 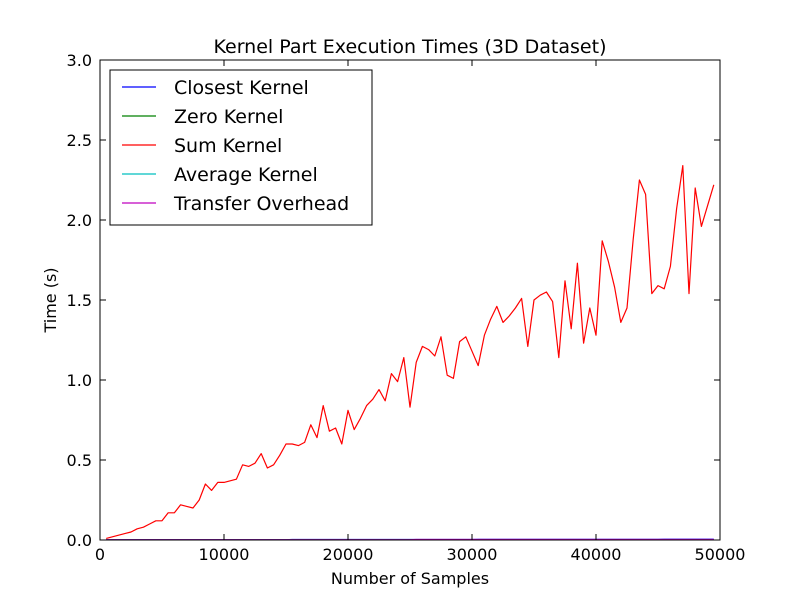 I want to click on y-axis-label: Time (s), so click(x=50, y=300).